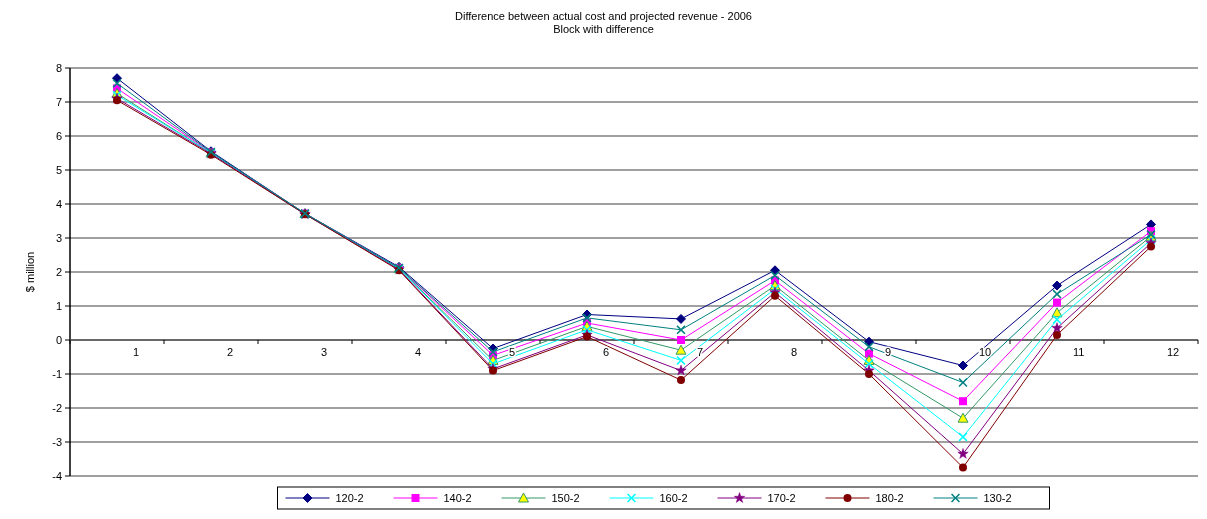 The image size is (1207, 519). Describe the element at coordinates (794, 352) in the screenshot. I see `x-tick-label: 8` at that location.